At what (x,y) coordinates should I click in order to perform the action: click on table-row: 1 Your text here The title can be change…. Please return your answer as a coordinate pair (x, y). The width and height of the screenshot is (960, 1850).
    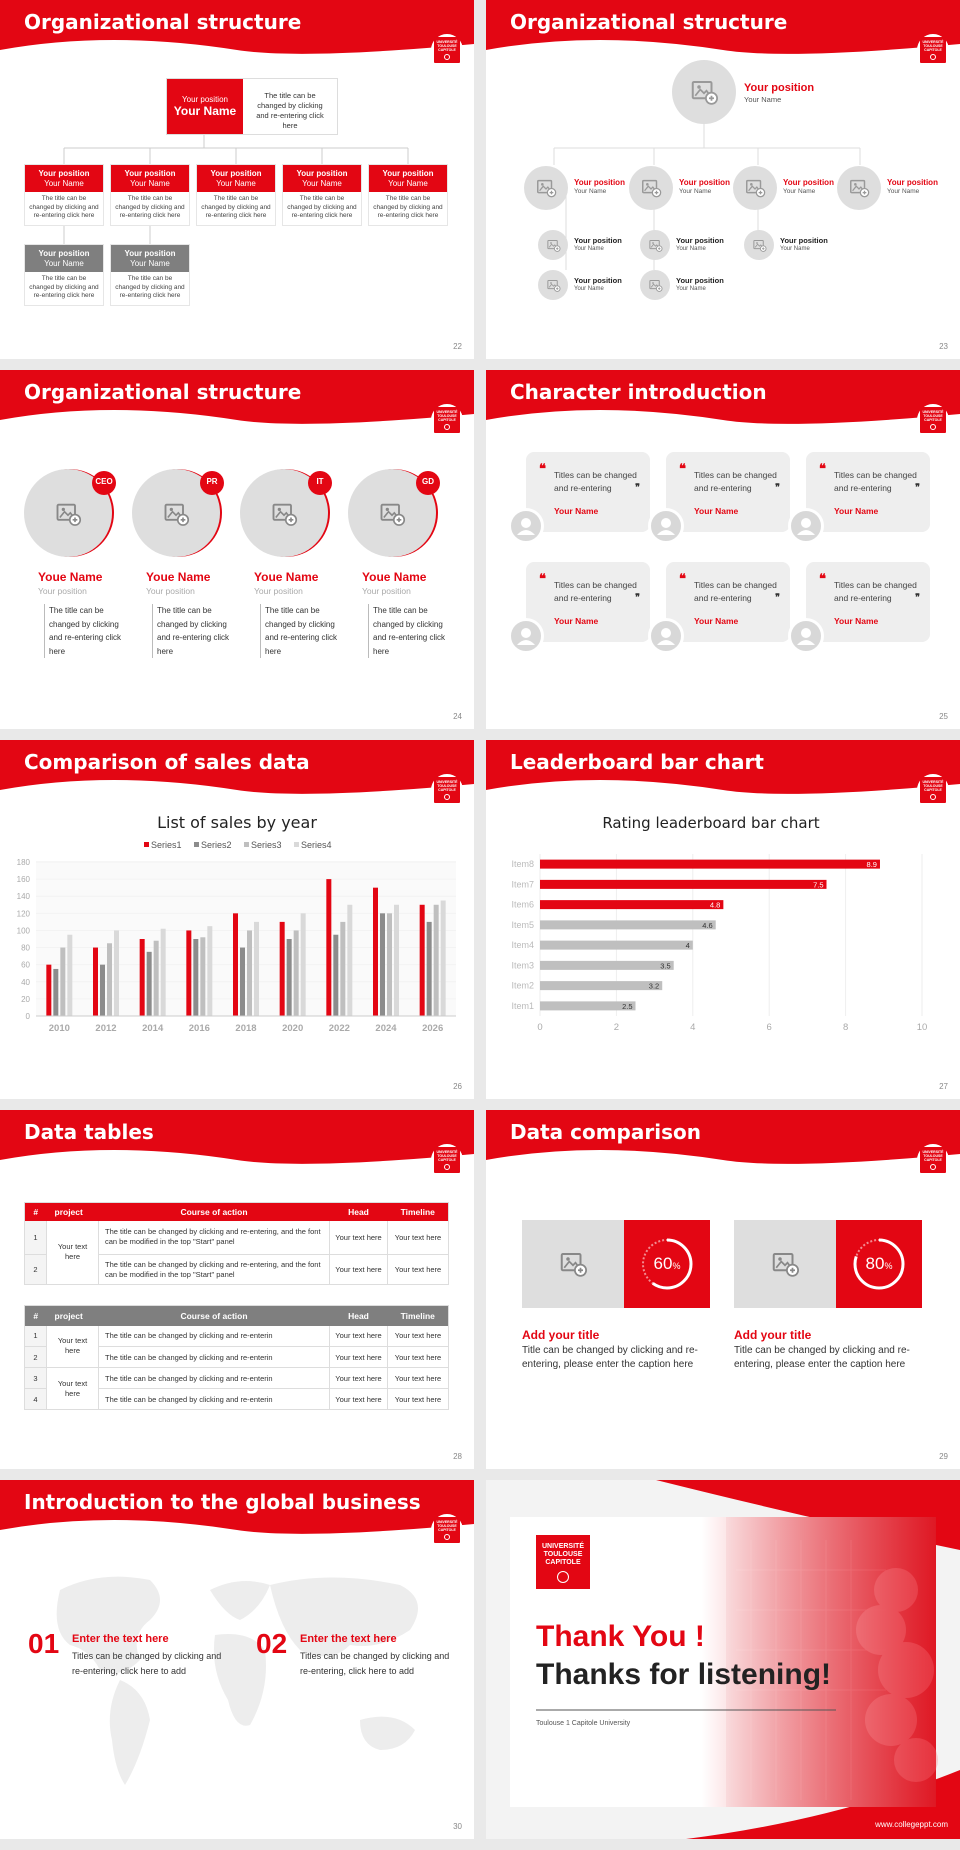
    Looking at the image, I should click on (236, 1346).